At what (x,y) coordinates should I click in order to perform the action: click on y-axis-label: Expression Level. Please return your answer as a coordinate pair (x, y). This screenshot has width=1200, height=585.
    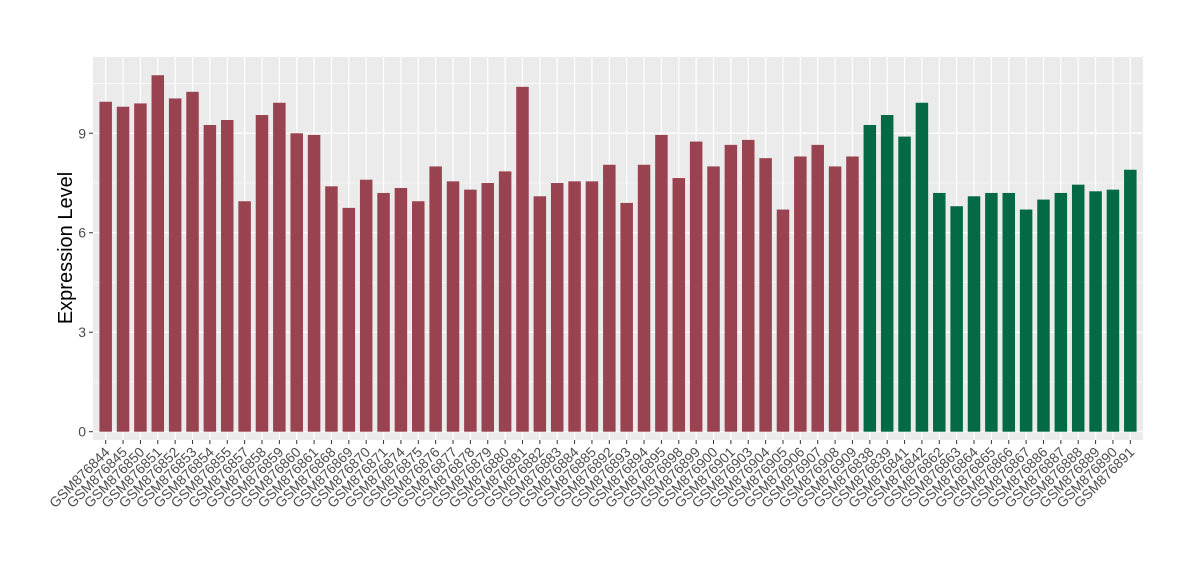
    Looking at the image, I should click on (66, 248).